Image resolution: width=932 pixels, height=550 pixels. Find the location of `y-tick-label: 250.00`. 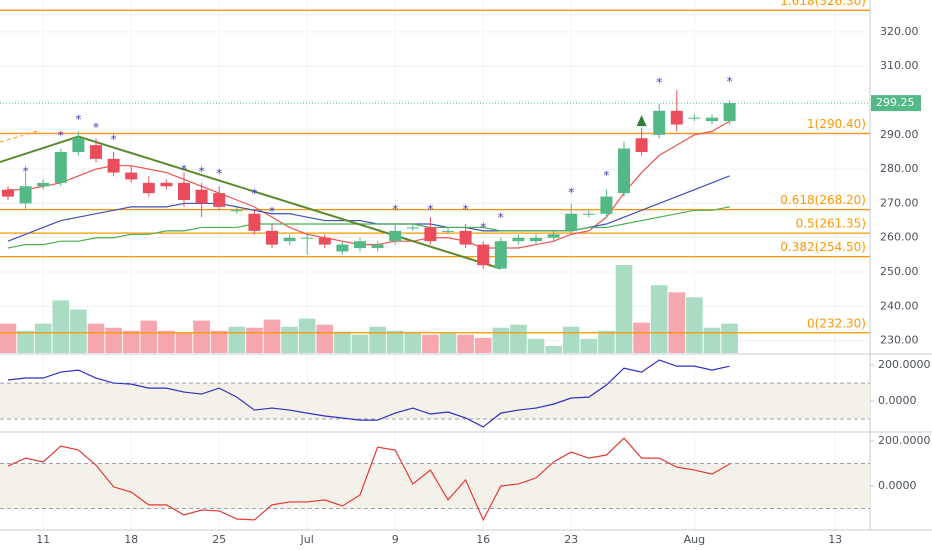

y-tick-label: 250.00 is located at coordinates (899, 271).